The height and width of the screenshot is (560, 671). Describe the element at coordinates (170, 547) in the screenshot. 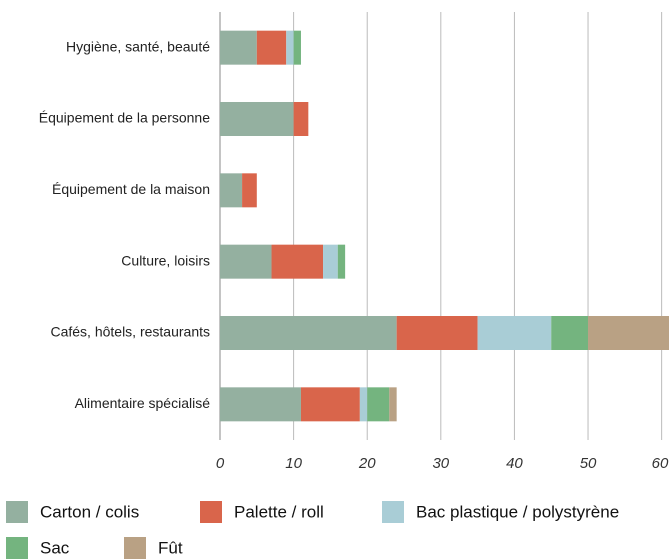

I see `legend-label: Fût` at that location.